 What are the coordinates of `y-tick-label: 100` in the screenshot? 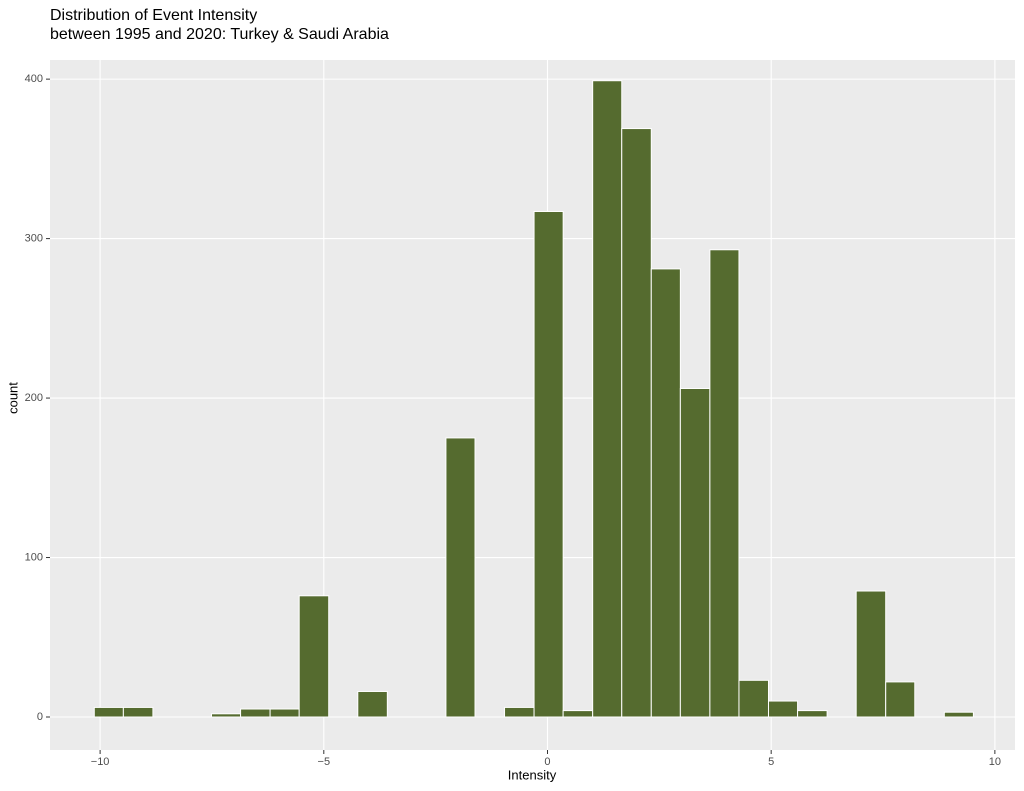 It's located at (34, 557).